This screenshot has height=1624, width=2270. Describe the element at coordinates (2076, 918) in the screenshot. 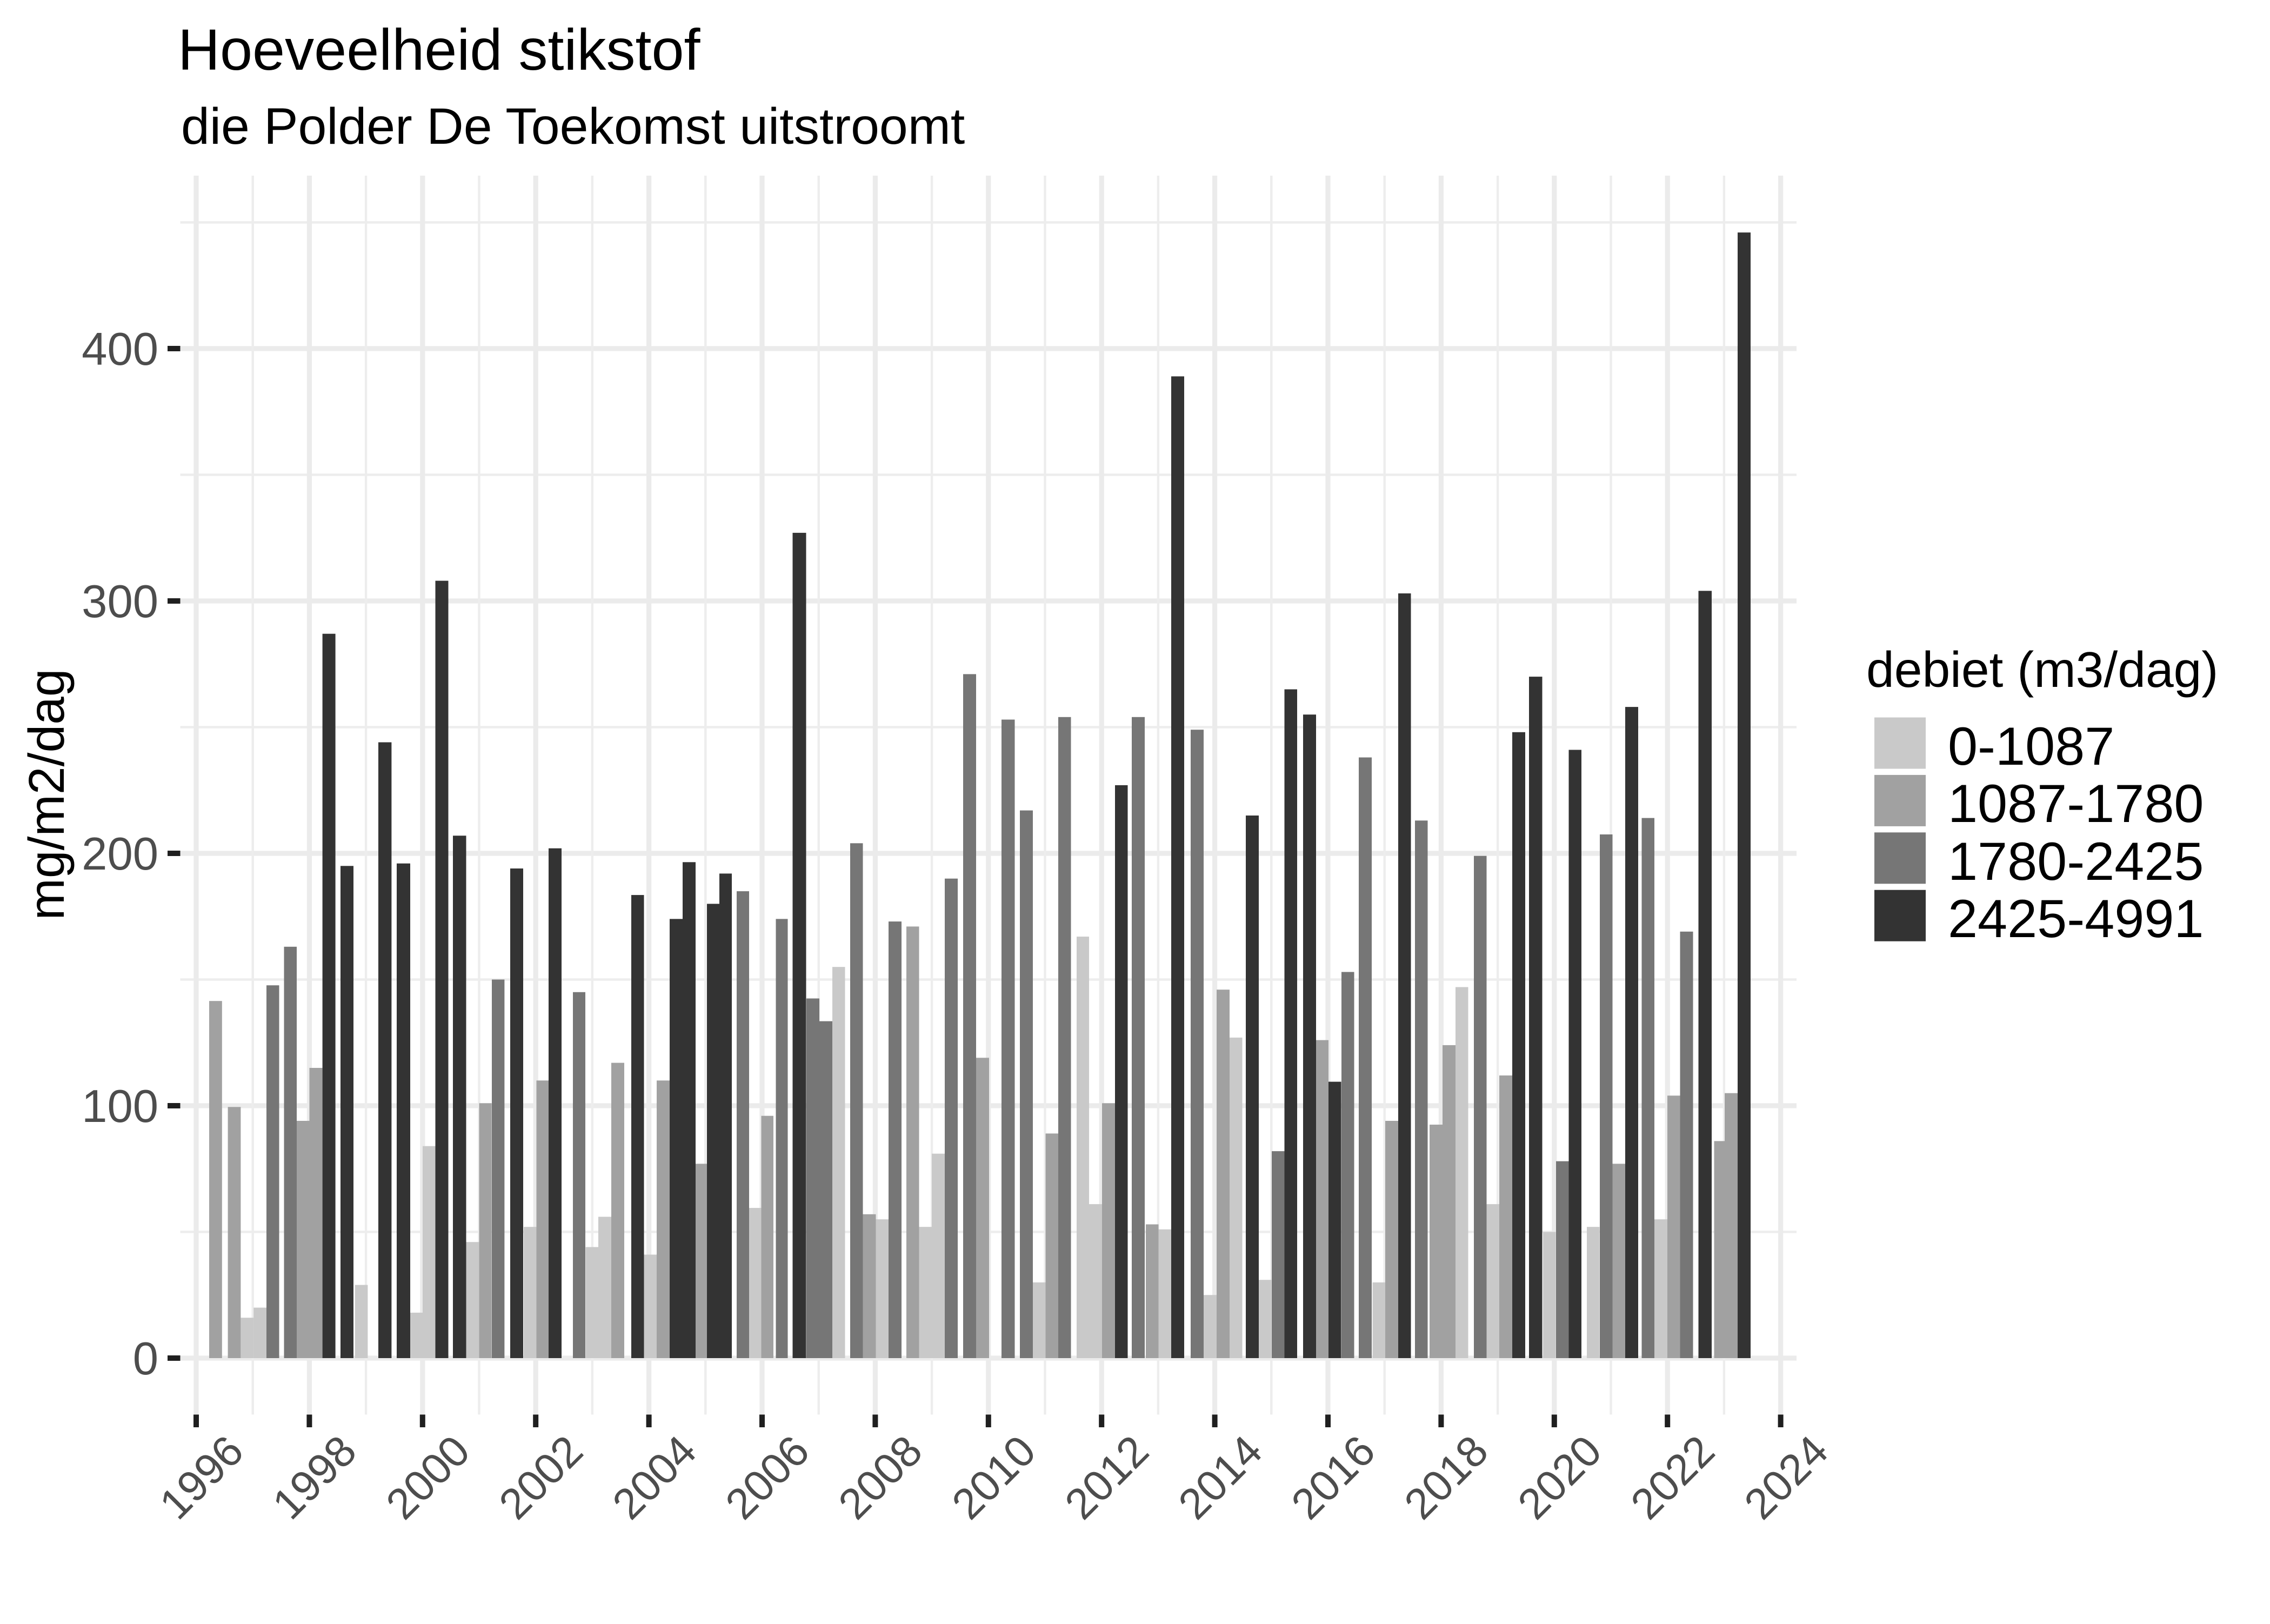

I see `svg-text: 2425-4991` at that location.